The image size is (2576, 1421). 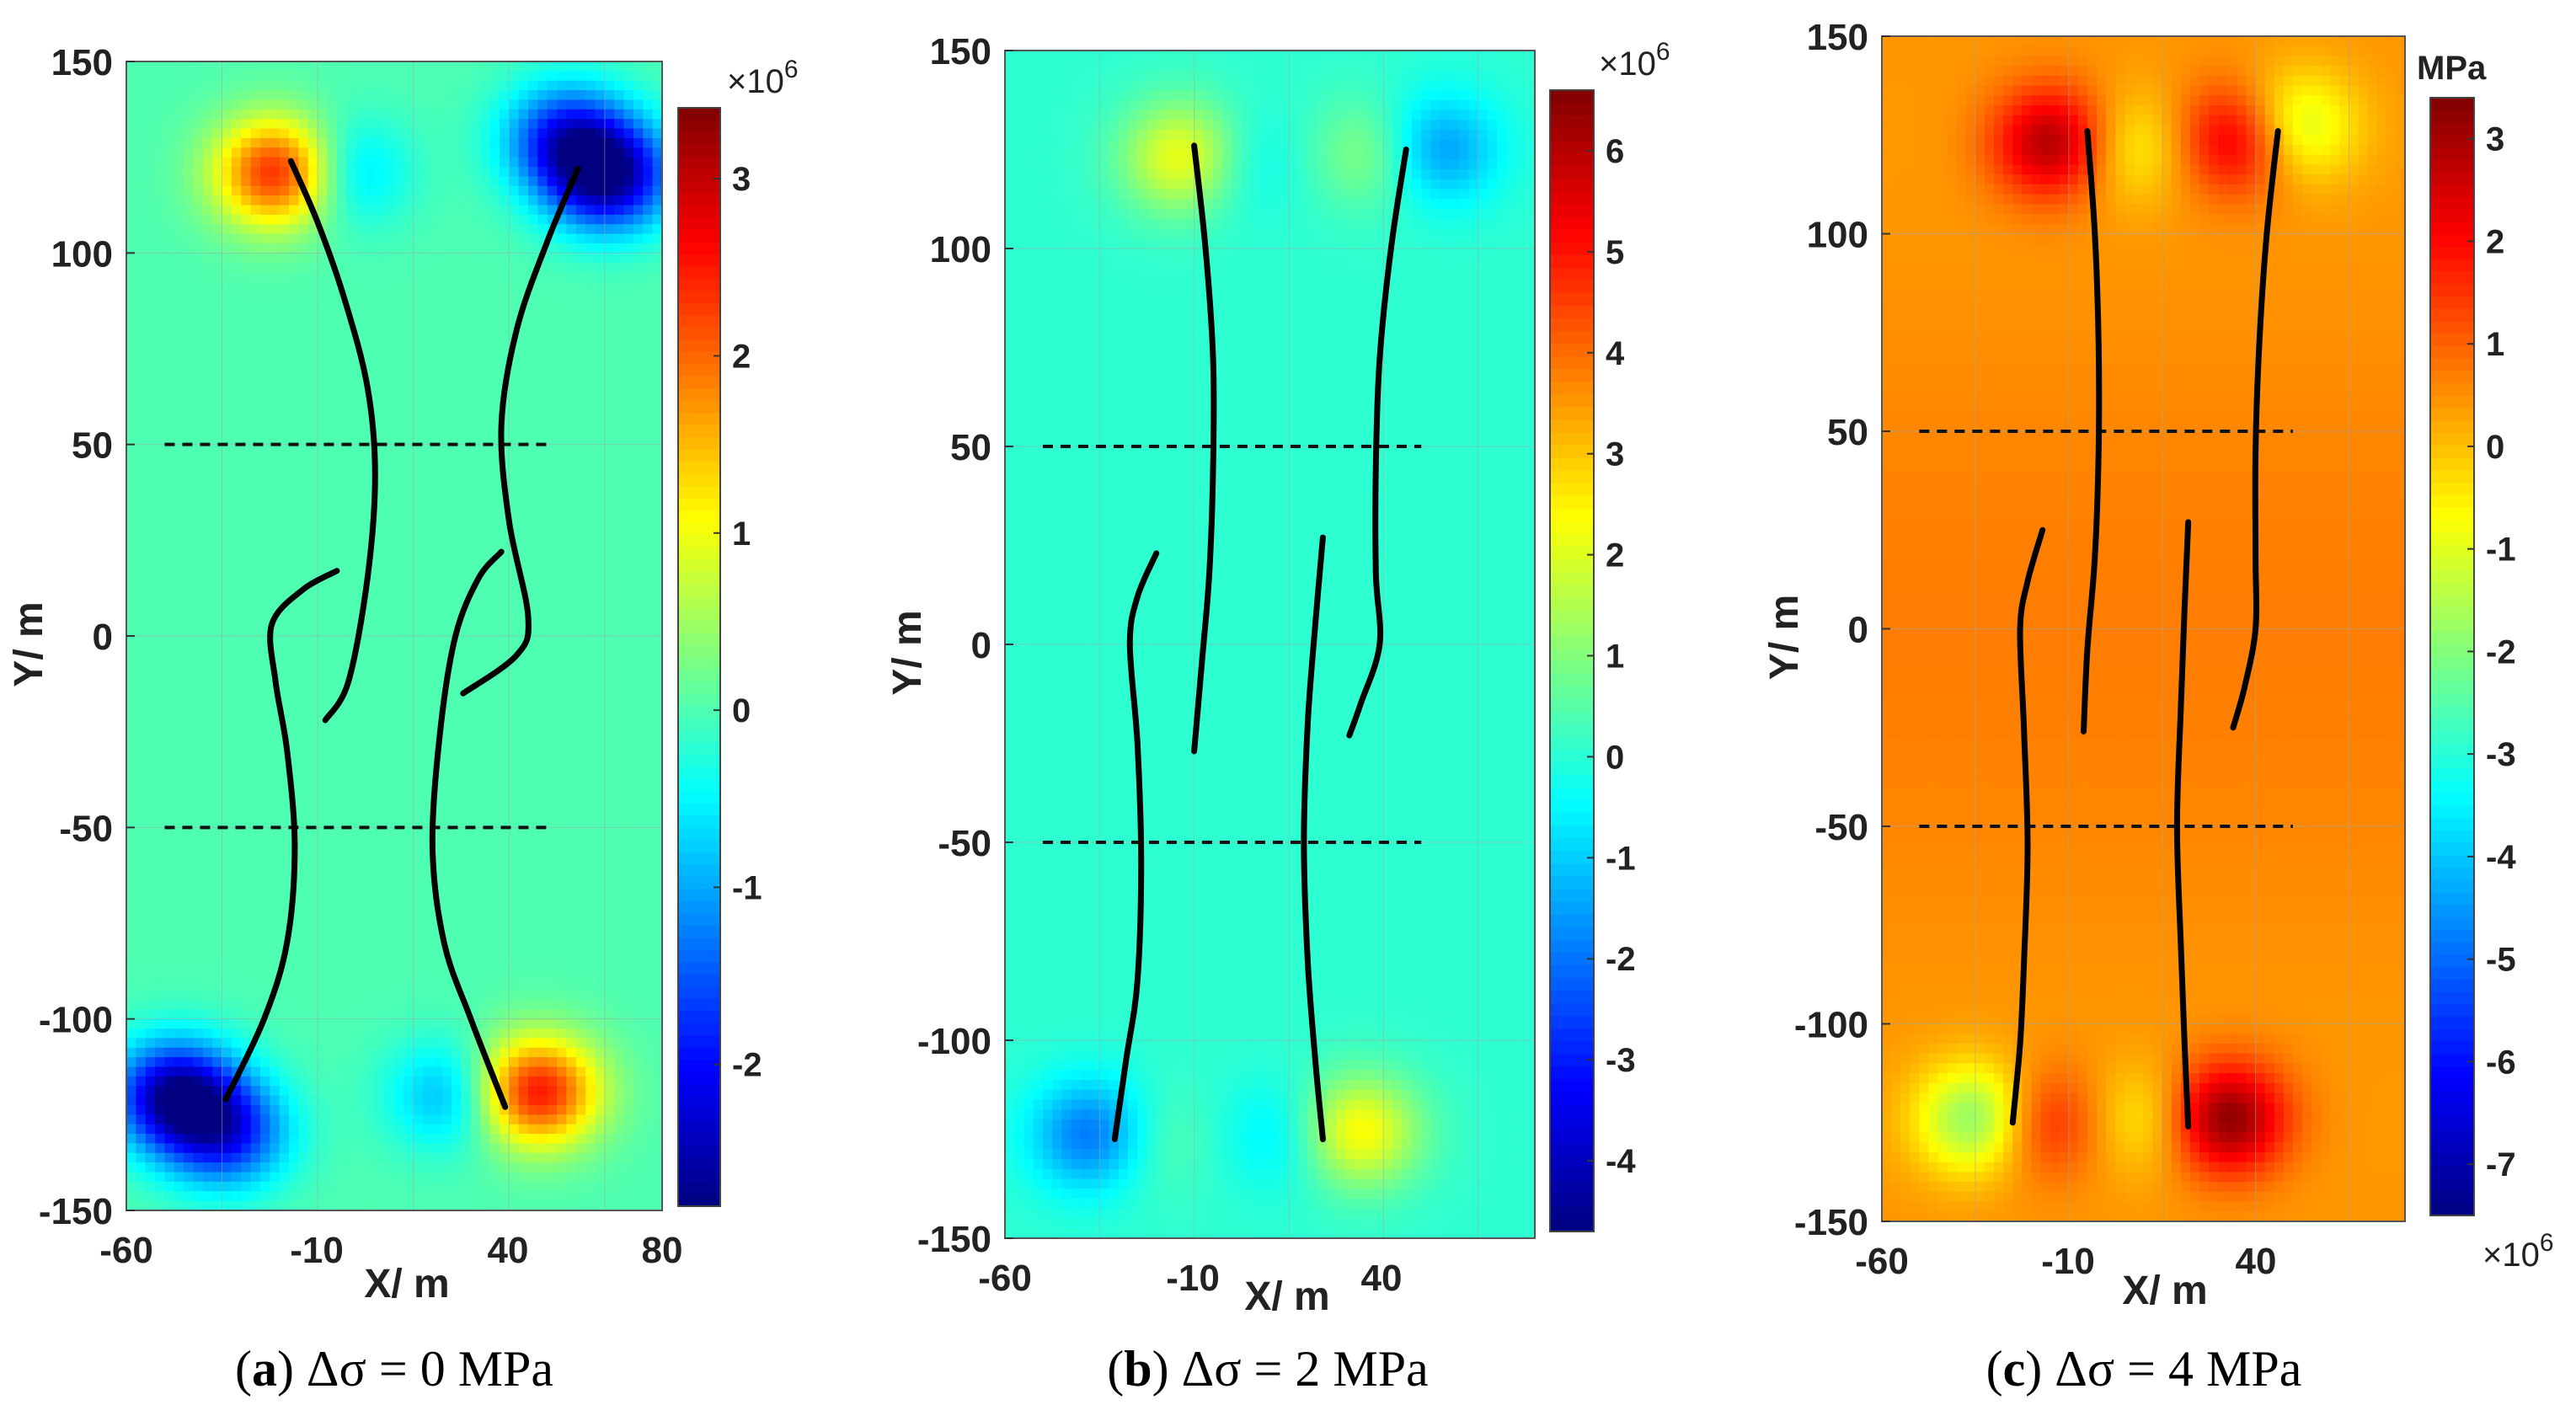 What do you see at coordinates (264, 1369) in the screenshot?
I see `caption-label: a` at bounding box center [264, 1369].